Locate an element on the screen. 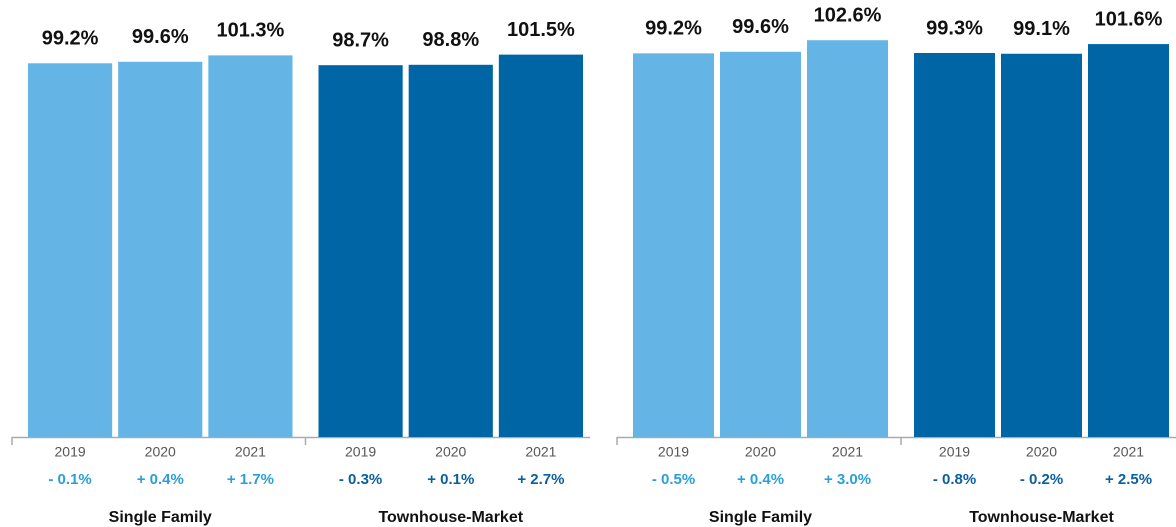 The height and width of the screenshot is (527, 1176). change-label: - 0.2% is located at coordinates (1041, 479).